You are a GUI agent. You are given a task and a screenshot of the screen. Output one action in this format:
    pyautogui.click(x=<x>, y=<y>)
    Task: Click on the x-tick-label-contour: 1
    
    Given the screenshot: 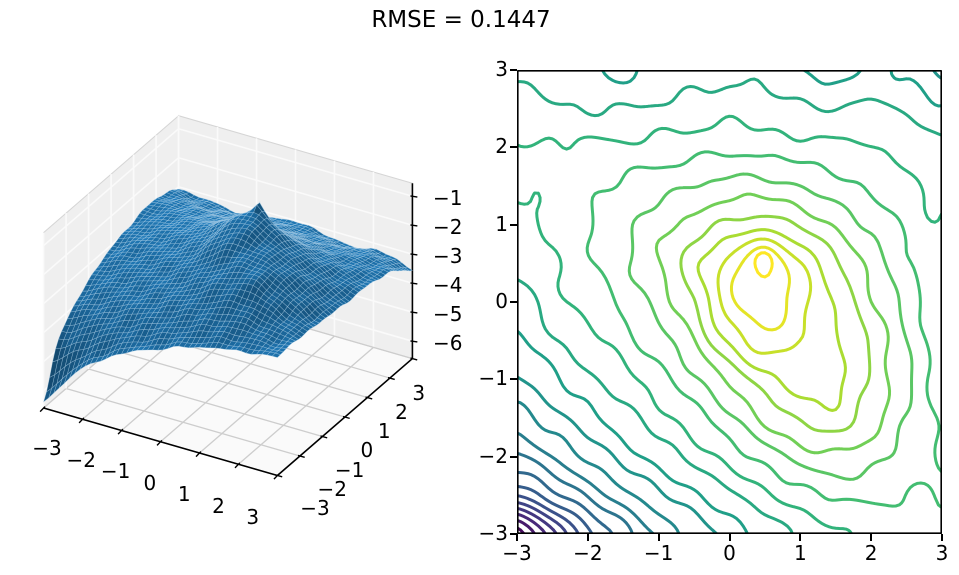 What is the action you would take?
    pyautogui.click(x=800, y=553)
    